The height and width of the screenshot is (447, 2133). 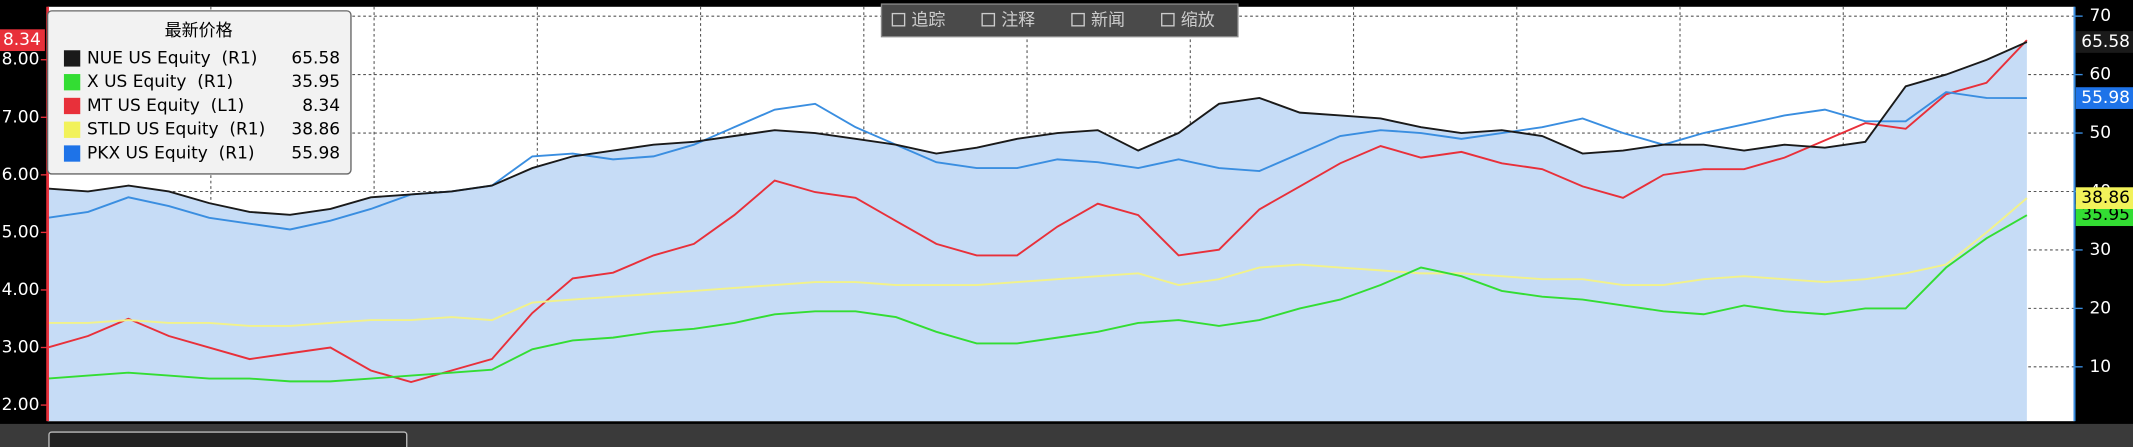 What do you see at coordinates (1108, 20) in the screenshot?
I see `toolbar-button: 新闻` at bounding box center [1108, 20].